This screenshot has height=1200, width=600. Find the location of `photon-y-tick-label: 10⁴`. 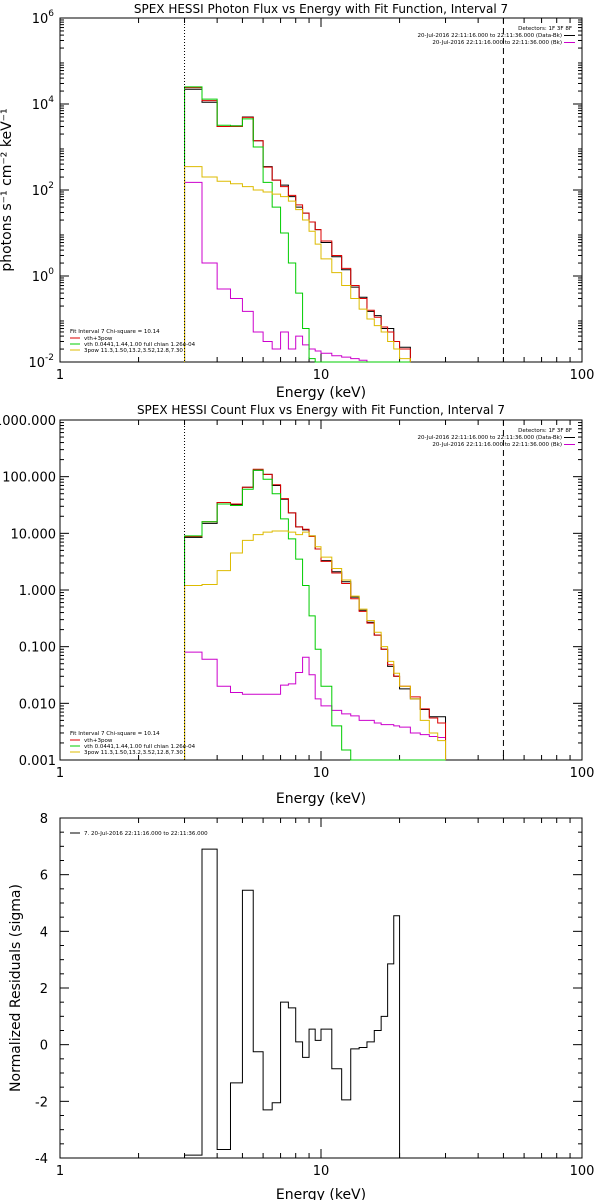

photon-y-tick-label: 10⁴ is located at coordinates (43, 104).